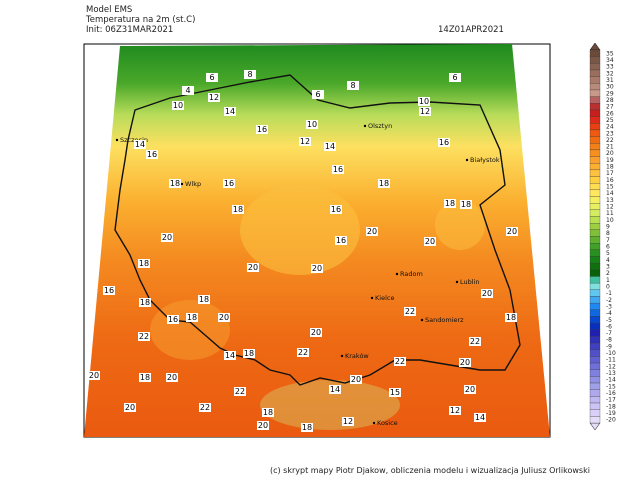  What do you see at coordinates (140, 20) in the screenshot?
I see `variable: Temperatura na 2m (st.C)` at bounding box center [140, 20].